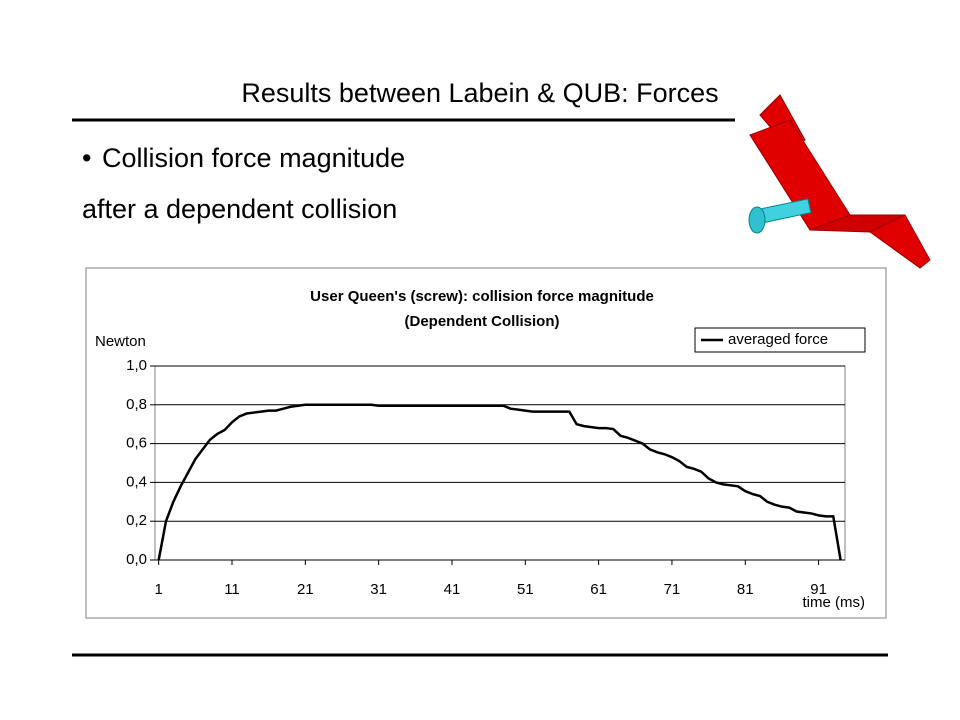 This screenshot has width=960, height=720. I want to click on legend-label: averaged force, so click(778, 339).